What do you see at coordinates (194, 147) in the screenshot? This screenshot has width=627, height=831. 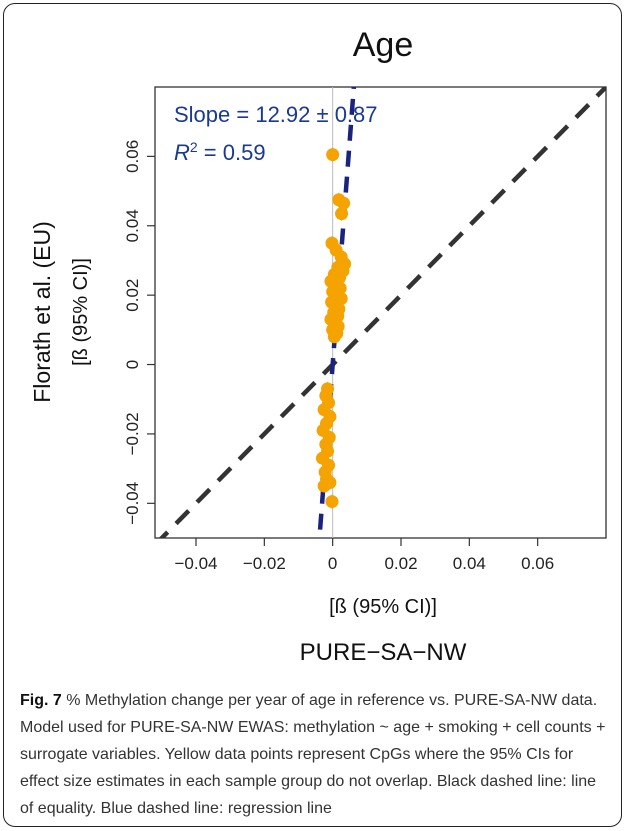 I see `r-squared-exponent: 2` at bounding box center [194, 147].